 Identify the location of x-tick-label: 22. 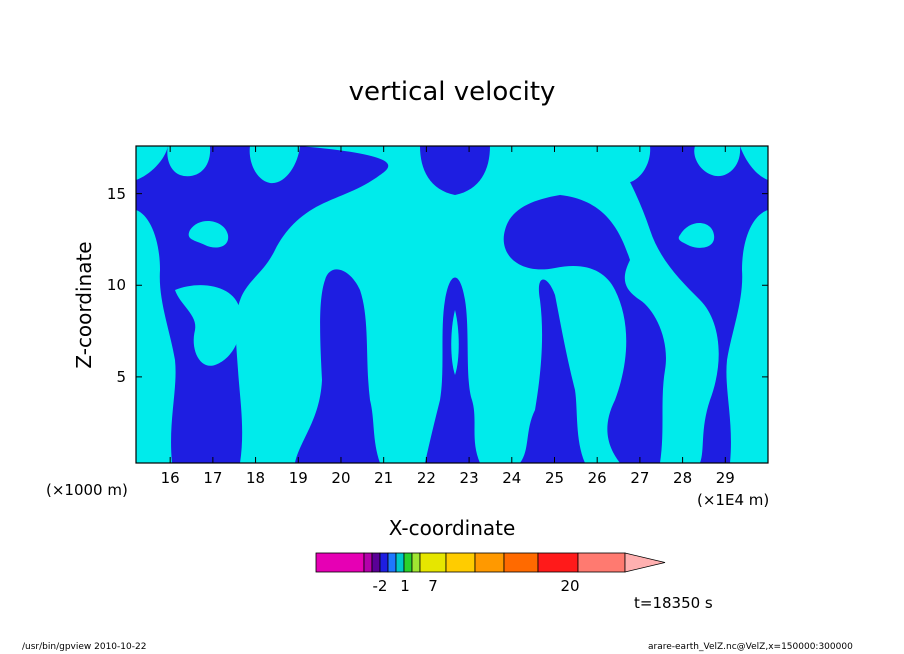
(426, 478).